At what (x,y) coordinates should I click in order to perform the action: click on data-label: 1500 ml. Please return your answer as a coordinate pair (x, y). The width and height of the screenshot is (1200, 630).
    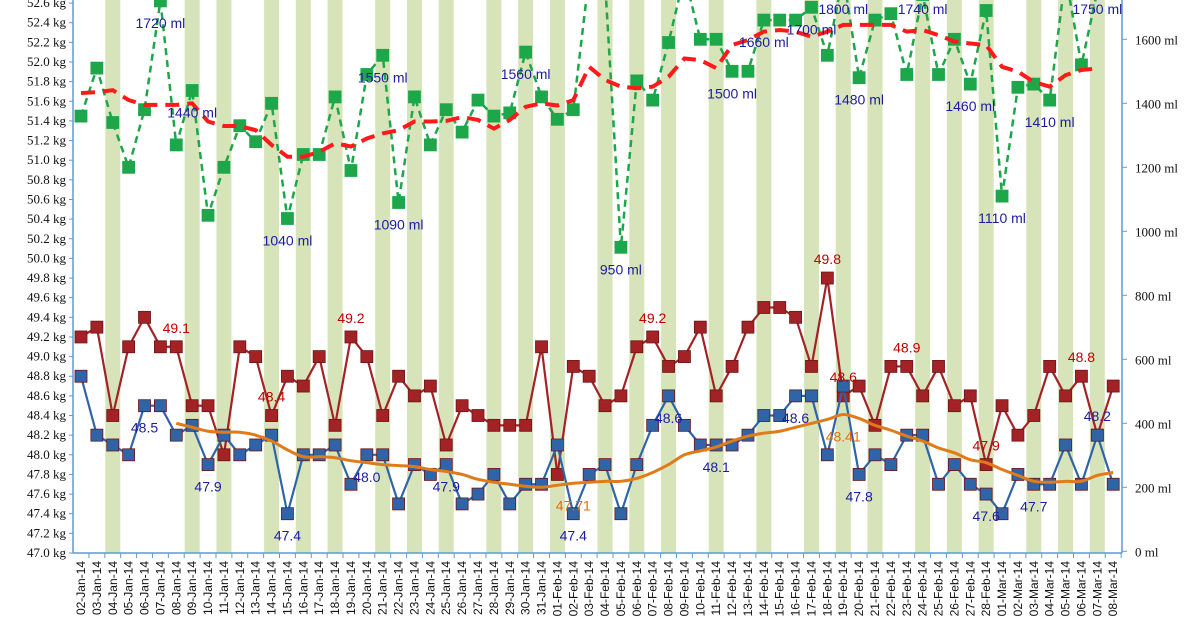
    Looking at the image, I should click on (732, 93).